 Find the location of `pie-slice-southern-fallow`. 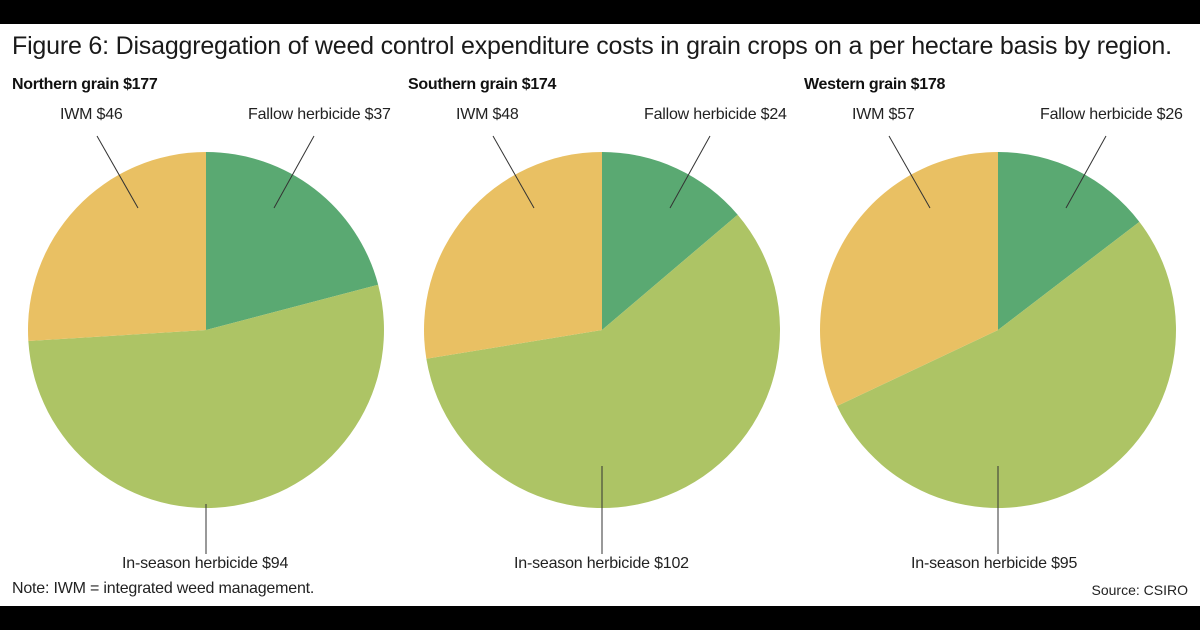

pie-slice-southern-fallow is located at coordinates (670, 241).